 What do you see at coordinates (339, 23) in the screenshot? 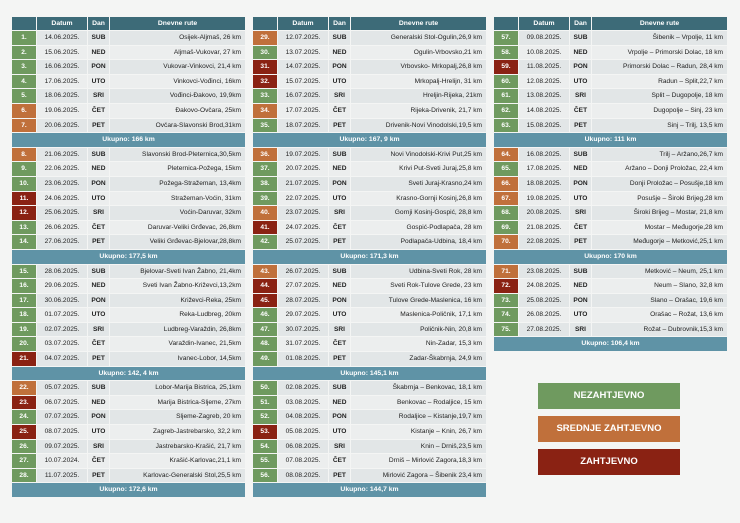
I see `header-cell: Dan` at bounding box center [339, 23].